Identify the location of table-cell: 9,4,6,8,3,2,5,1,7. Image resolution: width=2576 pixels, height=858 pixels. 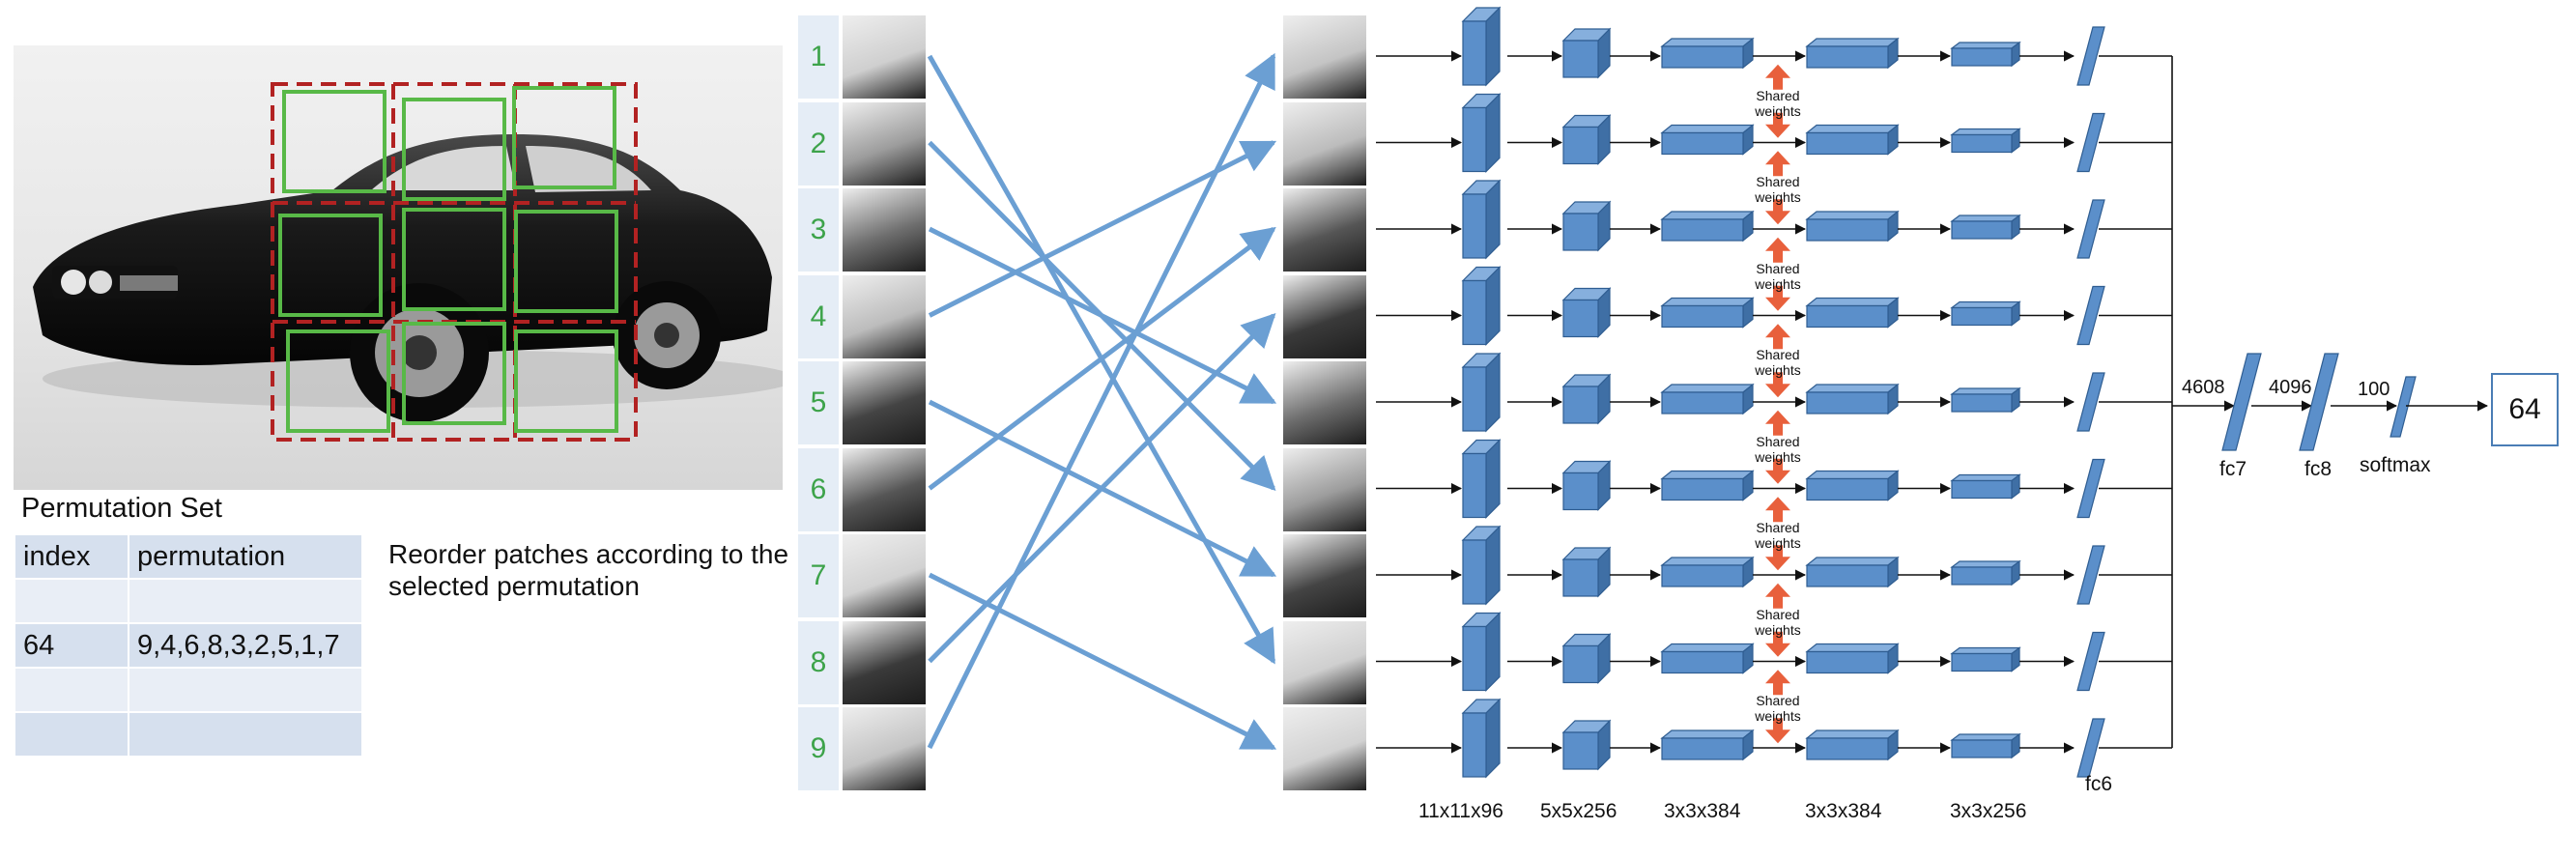
(245, 646).